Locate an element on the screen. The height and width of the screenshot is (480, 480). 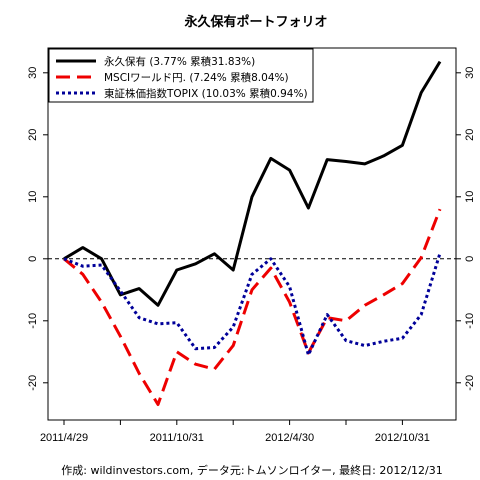
legend-label-series-1: 永久保有 (3.77% 累積31.83%) is located at coordinates (179, 61).